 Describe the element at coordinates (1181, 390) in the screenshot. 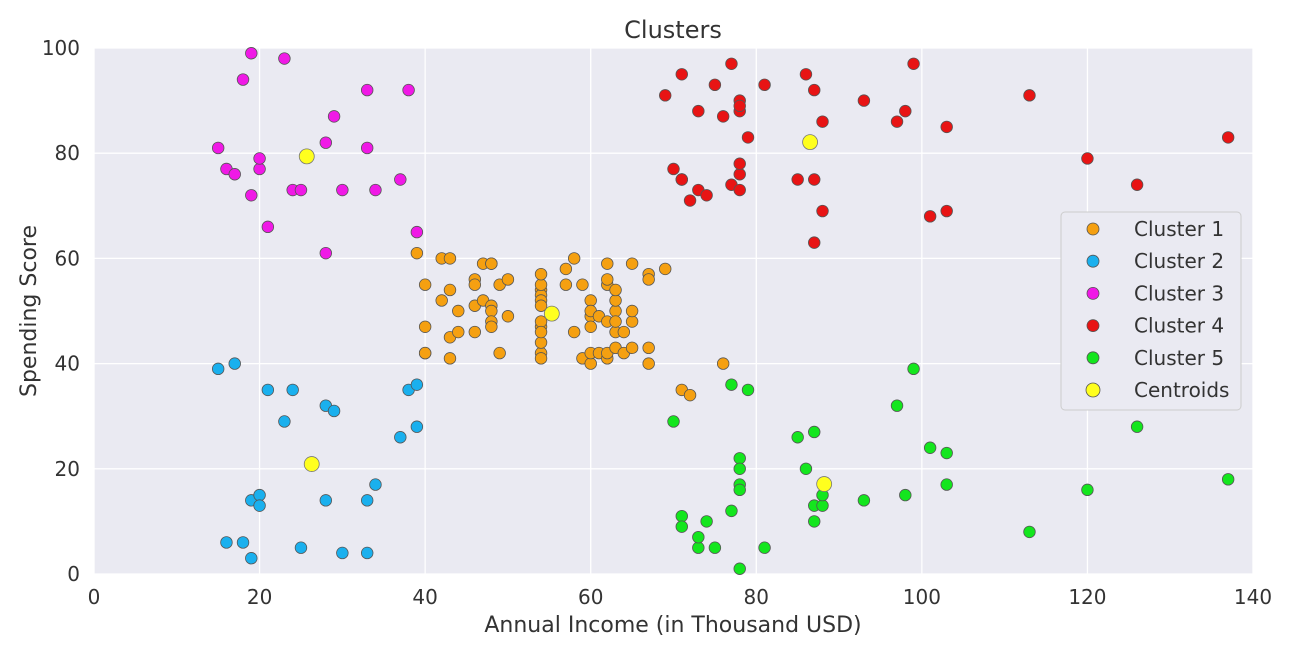

I see `legend-label-centroids: Centroids` at that location.